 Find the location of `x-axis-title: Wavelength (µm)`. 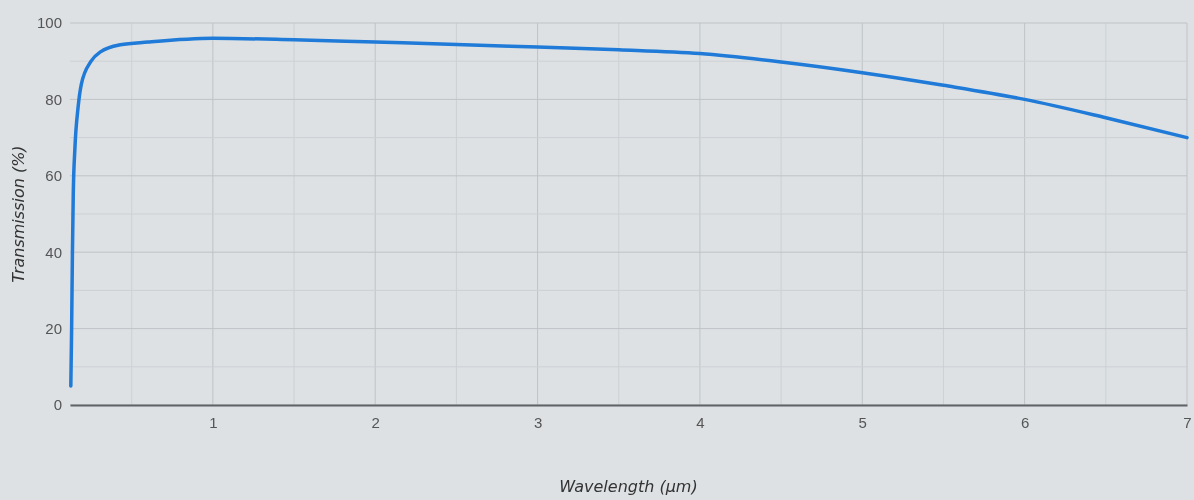

x-axis-title: Wavelength (µm) is located at coordinates (628, 486).